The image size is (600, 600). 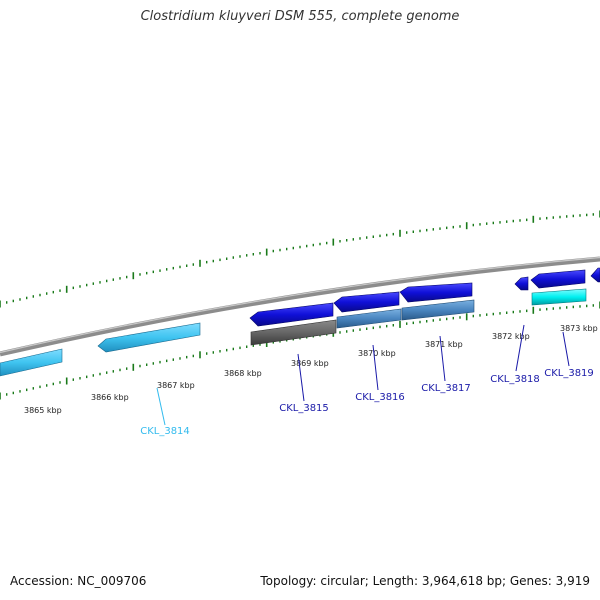 What do you see at coordinates (176, 385) in the screenshot?
I see `scale-label: 3867 kbp` at bounding box center [176, 385].